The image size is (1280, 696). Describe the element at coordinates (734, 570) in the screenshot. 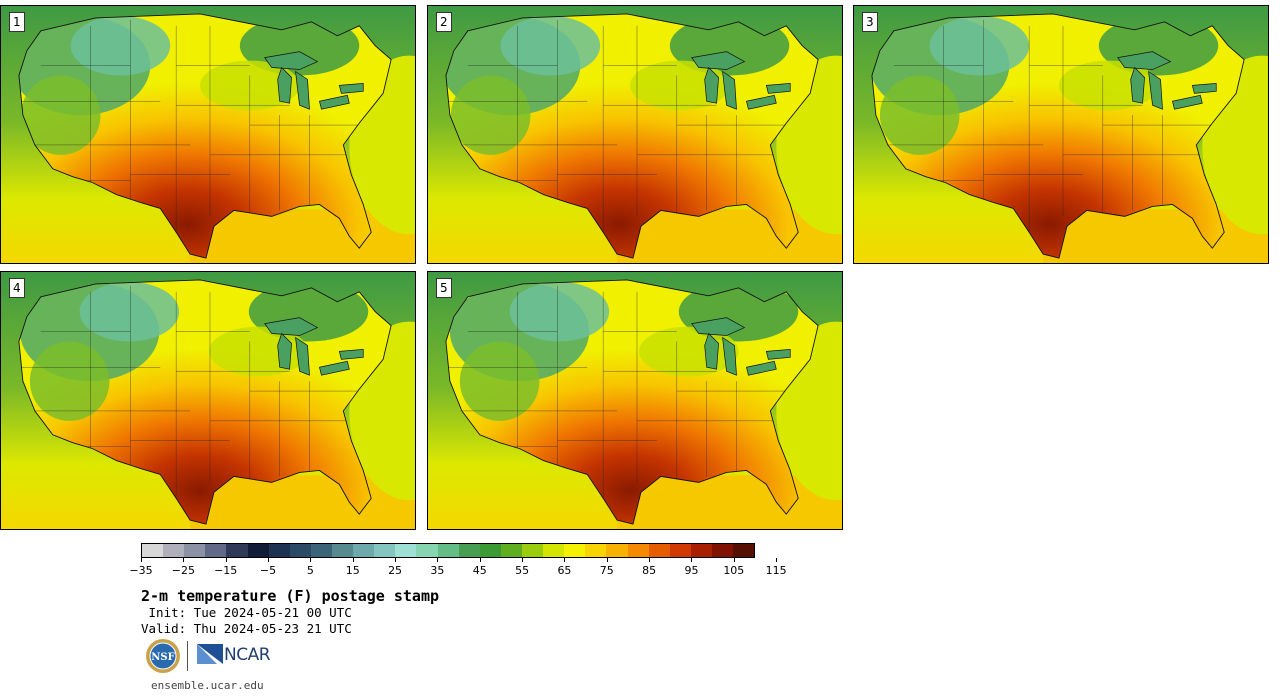

I see `colorbar-tick-label: 105` at that location.